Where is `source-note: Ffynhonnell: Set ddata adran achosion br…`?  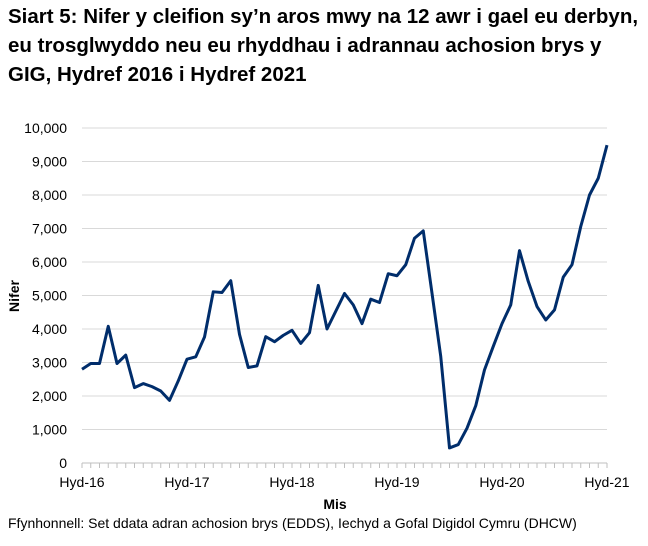 source-note: Ffynhonnell: Set ddata adran achosion br… is located at coordinates (292, 523).